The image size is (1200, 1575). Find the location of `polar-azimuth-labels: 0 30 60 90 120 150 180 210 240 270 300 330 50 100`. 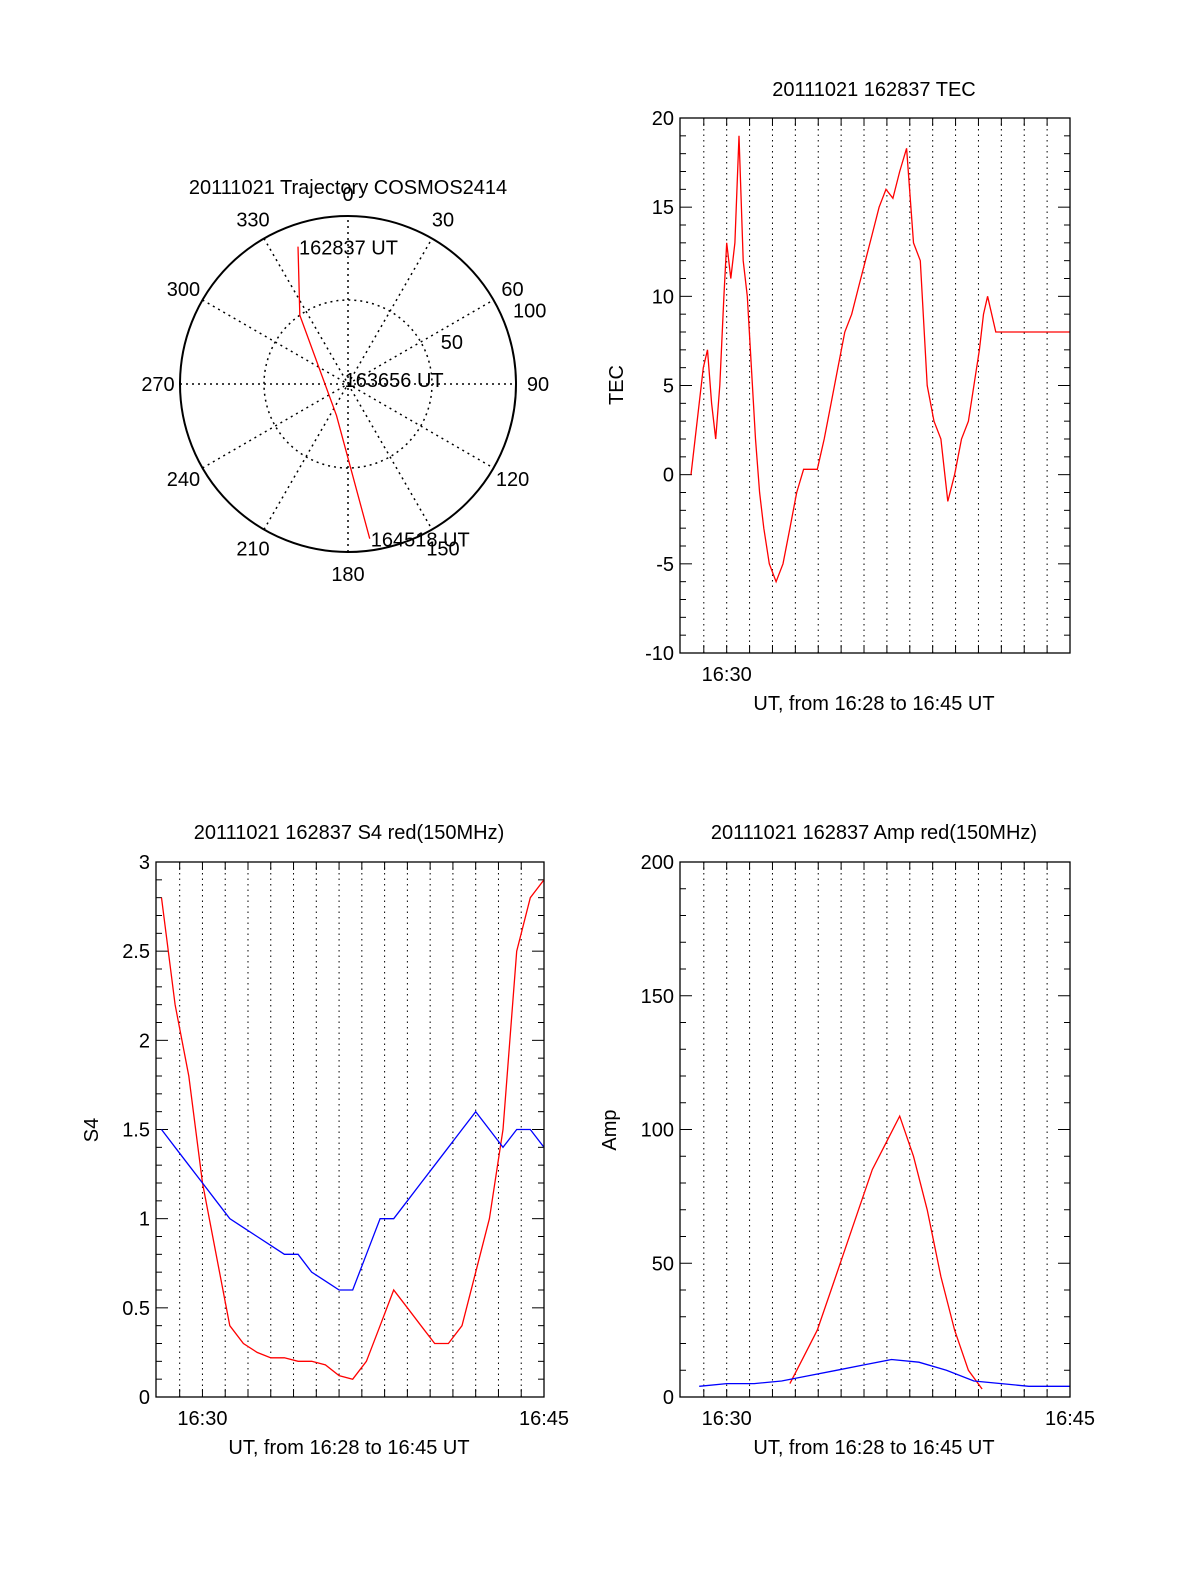

polar-azimuth-labels: 0 30 60 90 120 150 180 210 240 270 300 330 50 100 is located at coordinates (345, 385).